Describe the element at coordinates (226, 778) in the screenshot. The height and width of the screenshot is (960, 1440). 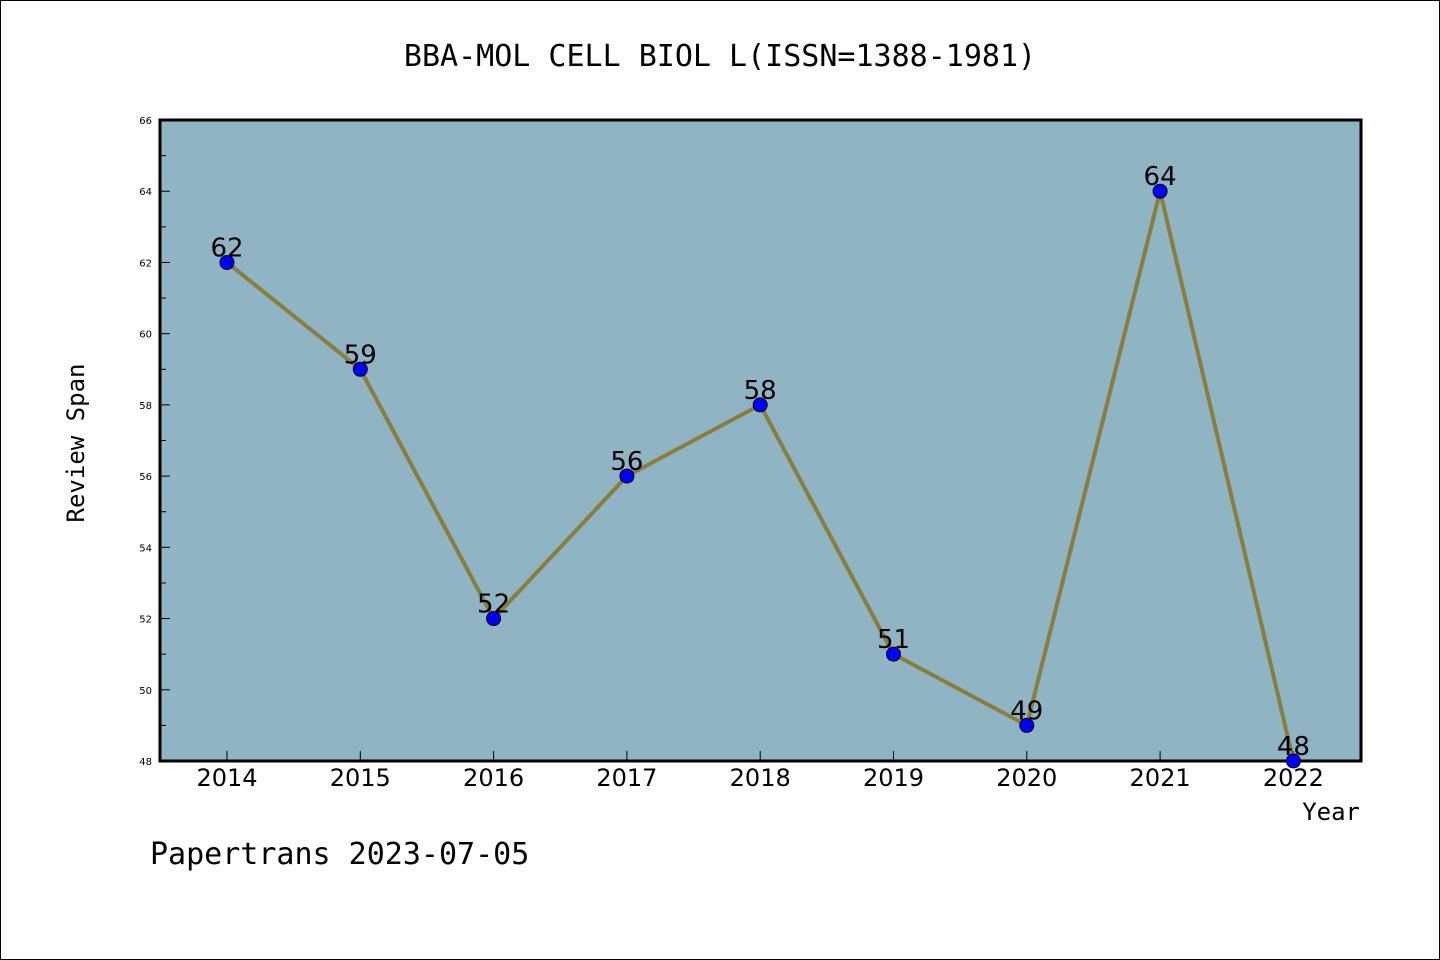
I see `x-tick-label: 2014` at that location.